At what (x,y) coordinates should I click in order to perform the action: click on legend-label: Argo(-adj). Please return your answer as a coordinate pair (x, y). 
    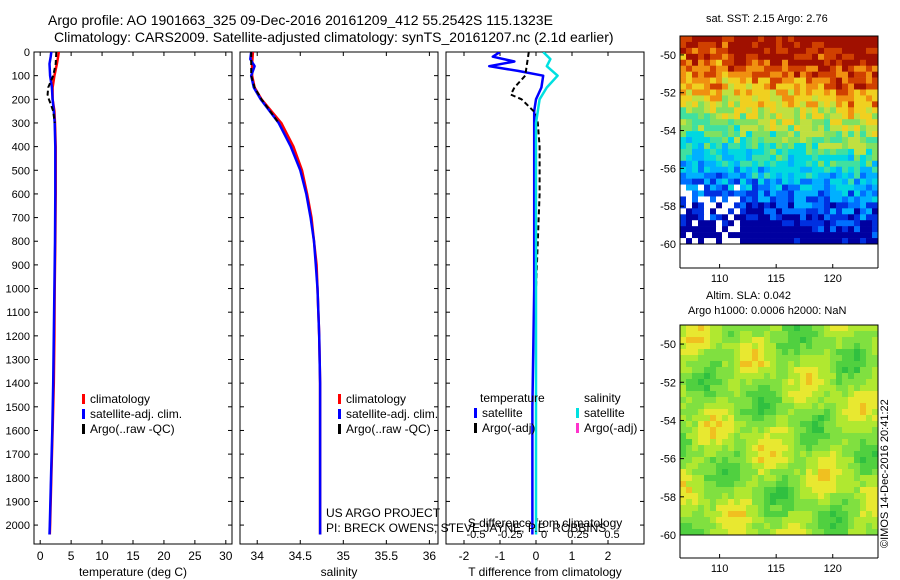
    Looking at the image, I should click on (610, 428).